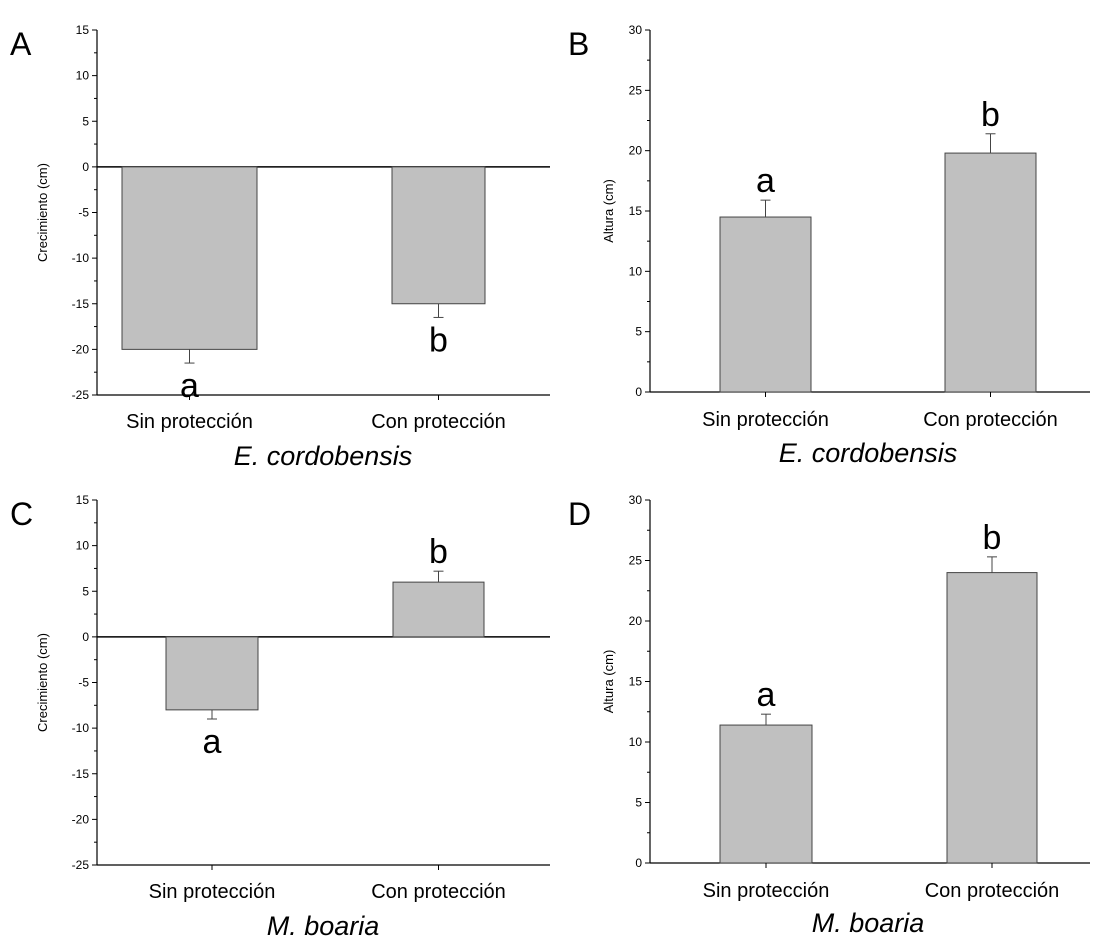 Image resolution: width=1101 pixels, height=941 pixels. What do you see at coordinates (21, 514) in the screenshot?
I see `panel-letter: C` at bounding box center [21, 514].